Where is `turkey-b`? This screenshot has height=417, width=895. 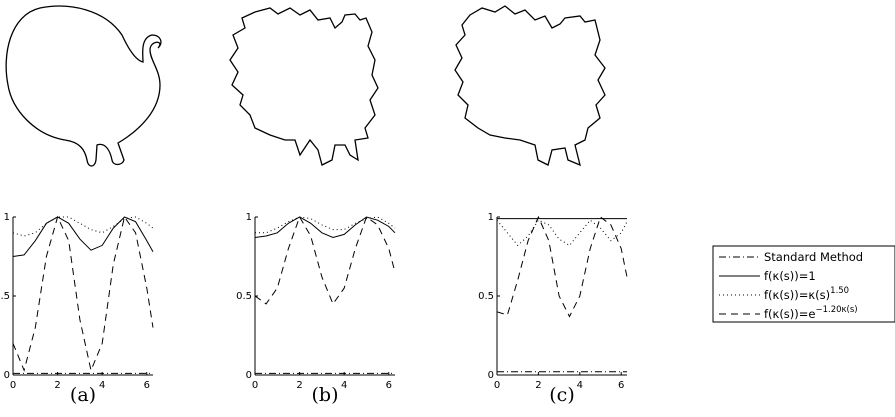 turkey-b is located at coordinates (304, 86).